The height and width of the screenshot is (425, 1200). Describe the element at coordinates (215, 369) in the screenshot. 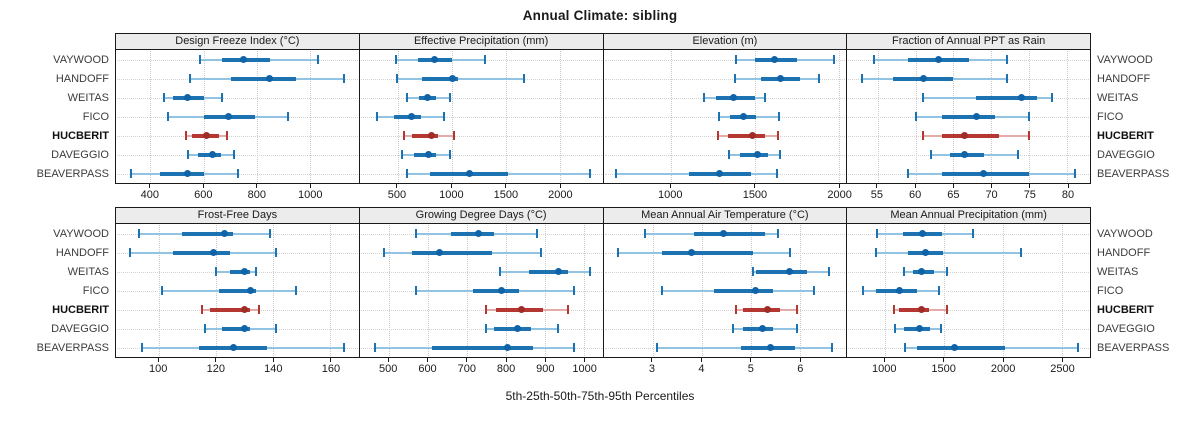

I see `axis-tick-label: 120` at that location.